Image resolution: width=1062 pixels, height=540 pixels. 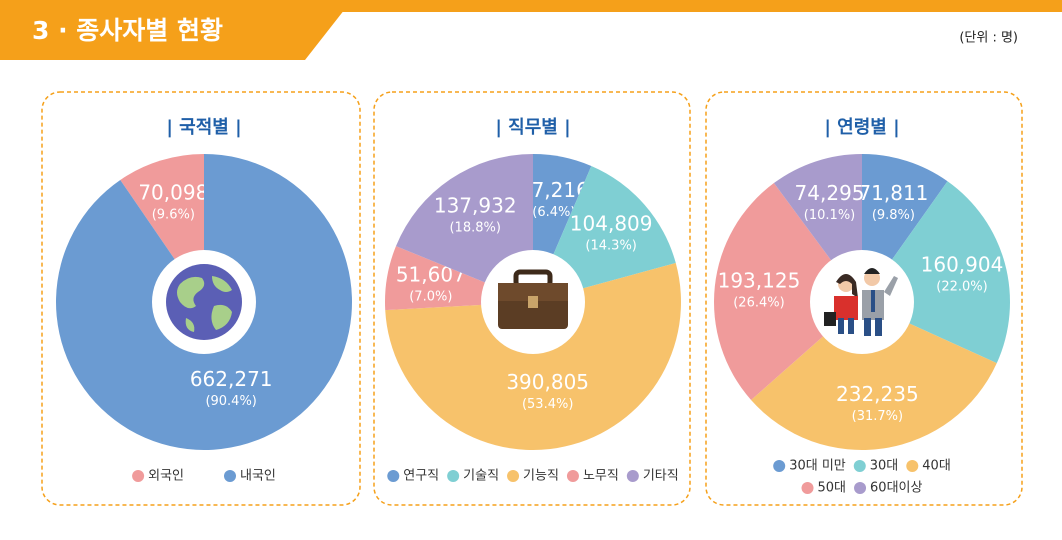 What do you see at coordinates (601, 476) in the screenshot?
I see `legend-label: 노무직` at bounding box center [601, 476].